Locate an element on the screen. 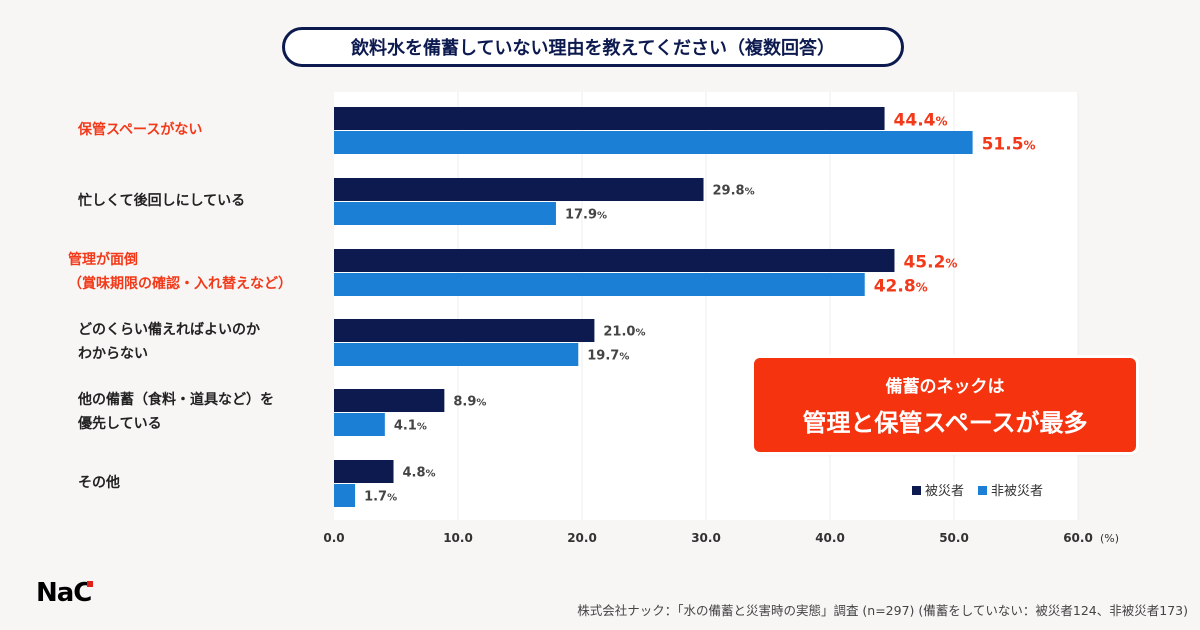 This screenshot has width=1200, height=630. data-label: 4.1% is located at coordinates (410, 426).